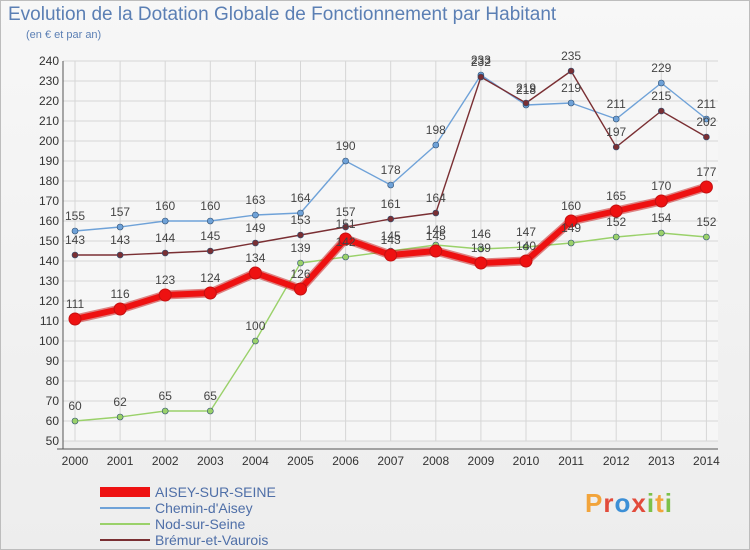  What do you see at coordinates (49, 61) in the screenshot?
I see `y-tick-label: 240` at bounding box center [49, 61].